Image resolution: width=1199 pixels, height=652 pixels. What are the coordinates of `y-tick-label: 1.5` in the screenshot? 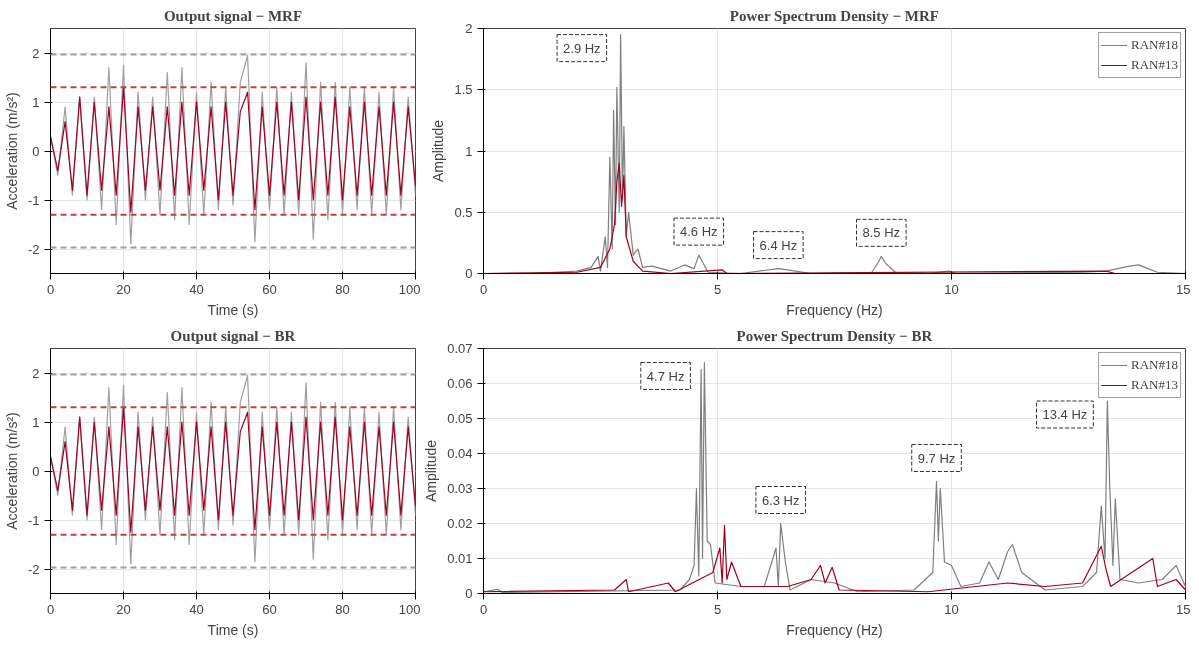 It's located at (463, 90).